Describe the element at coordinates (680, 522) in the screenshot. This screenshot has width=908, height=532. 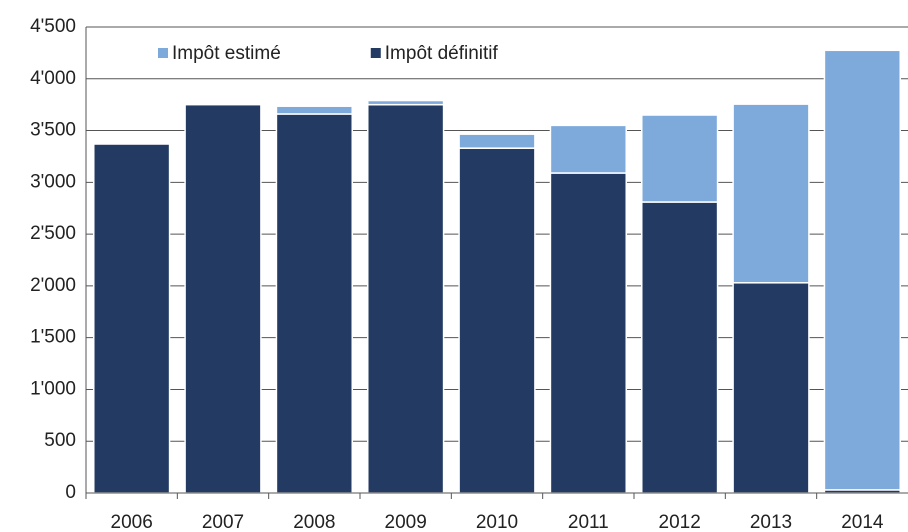
I see `x-tick-label: 2012` at that location.